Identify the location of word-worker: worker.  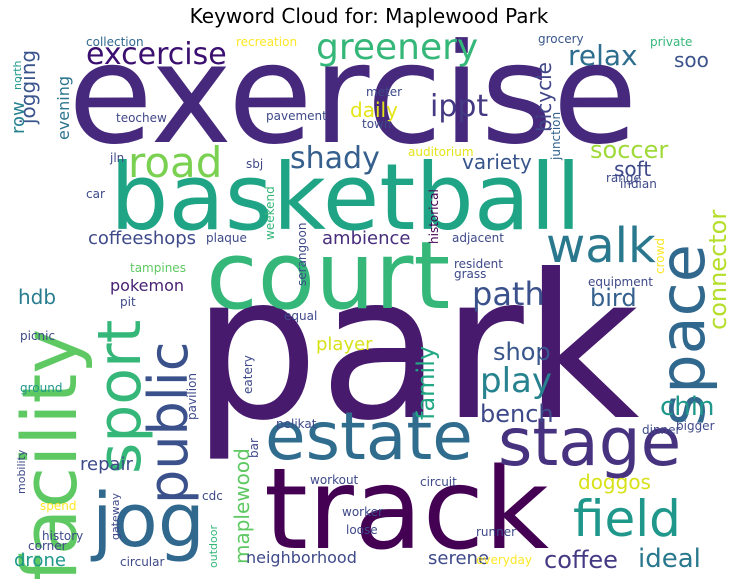
(362, 512).